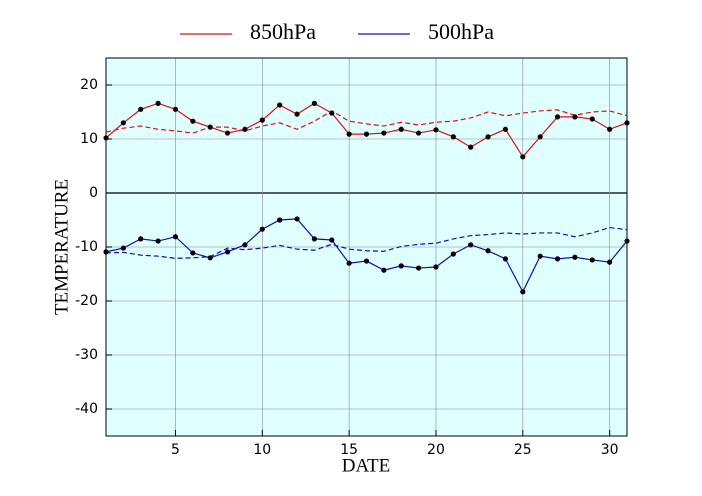 The width and height of the screenshot is (702, 496). Describe the element at coordinates (89, 139) in the screenshot. I see `y-tick-label: 10` at that location.